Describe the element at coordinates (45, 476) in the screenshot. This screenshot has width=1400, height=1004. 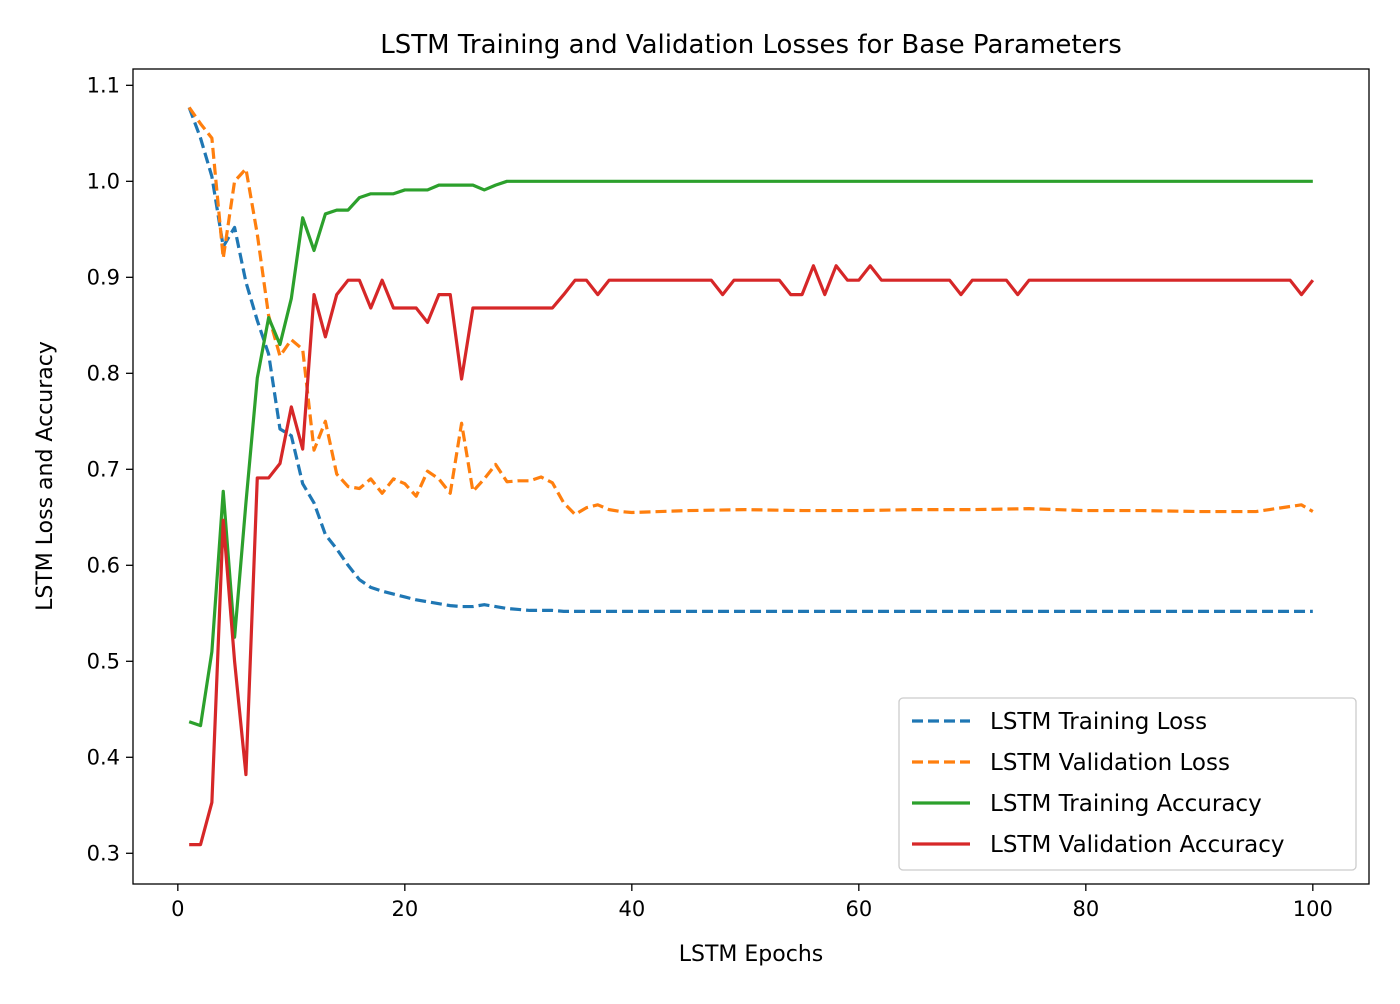
I see `y-axis-label: LSTM Loss and Accuracy` at that location.